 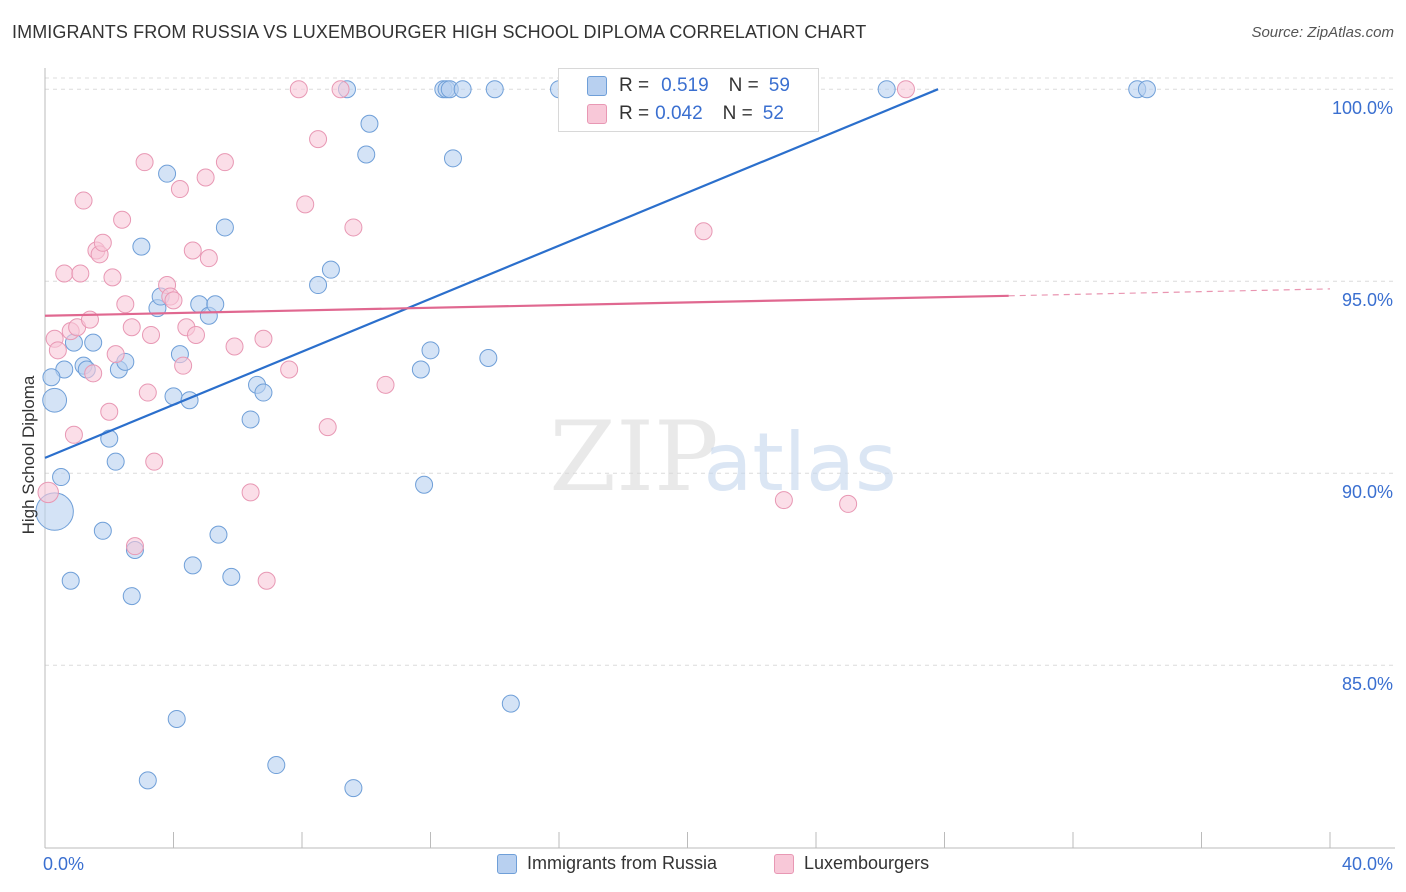 I want to click on stats-legend: R = 0.519 N = 59 R = 0.042 N = 52, so click(x=688, y=100).